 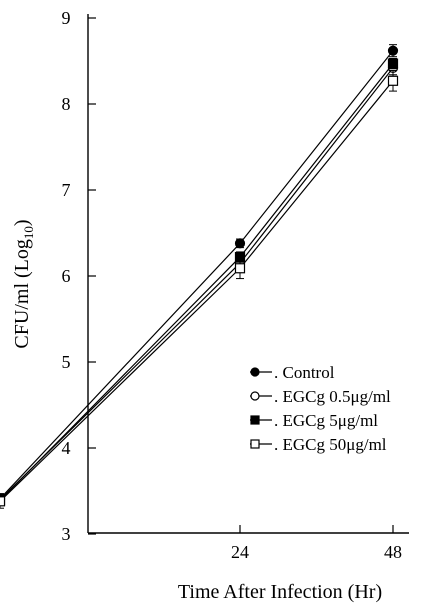 I want to click on legend-label: . EGCg 0.5μg/ml, so click(x=332, y=396).